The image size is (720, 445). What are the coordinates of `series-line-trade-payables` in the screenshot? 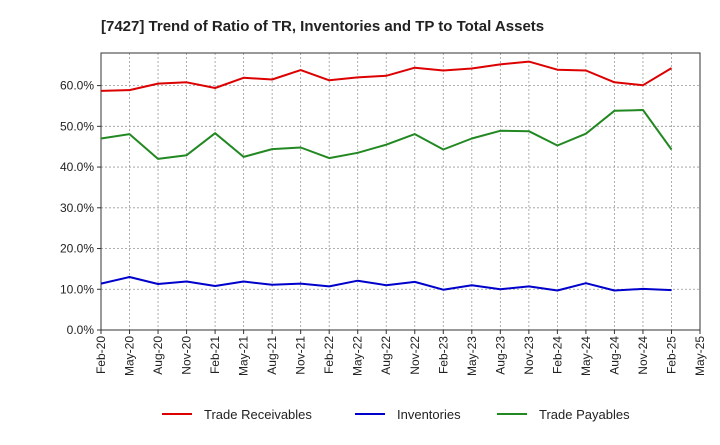 It's located at (386, 134).